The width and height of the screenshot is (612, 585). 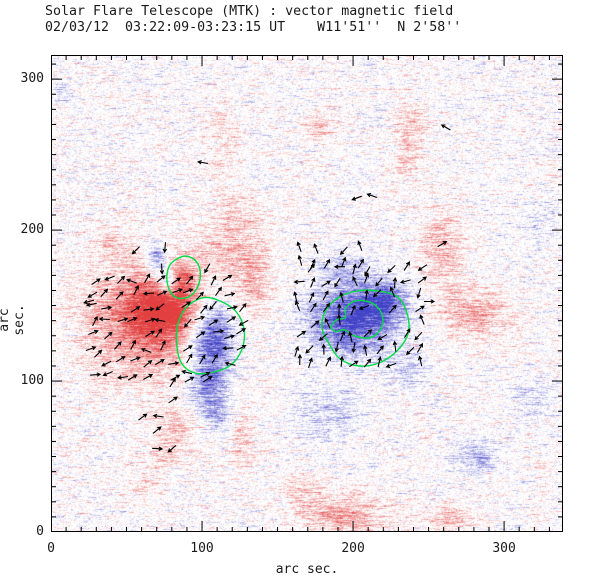 I want to click on x-tick-label: 200, so click(x=353, y=548).